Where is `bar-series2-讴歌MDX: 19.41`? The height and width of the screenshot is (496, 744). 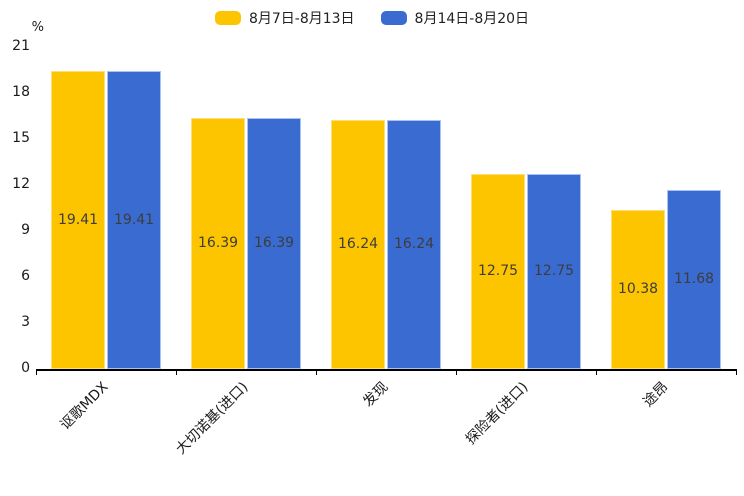
bar-series2-讴歌MDX: 19.41 is located at coordinates (134, 220).